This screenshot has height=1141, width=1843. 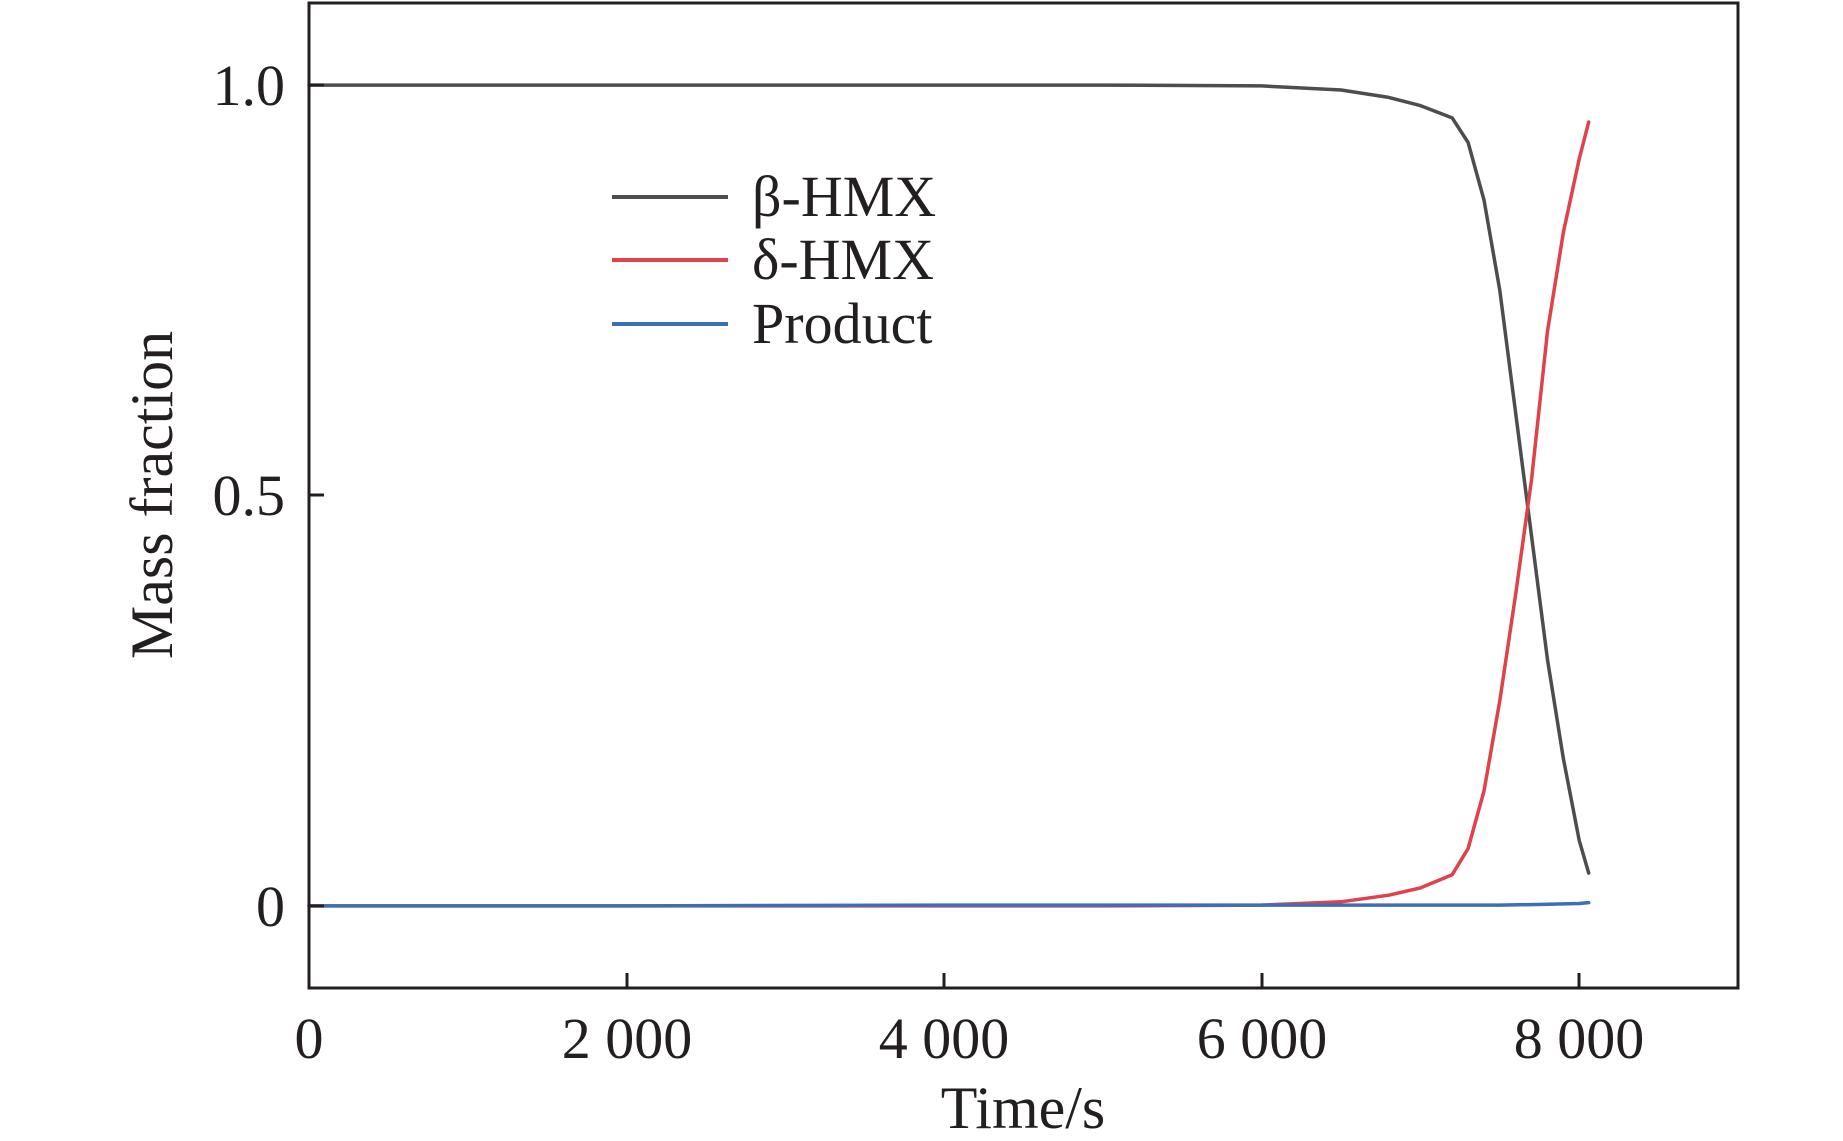 I want to click on y-axis-label: Mass fraction, so click(x=152, y=495).